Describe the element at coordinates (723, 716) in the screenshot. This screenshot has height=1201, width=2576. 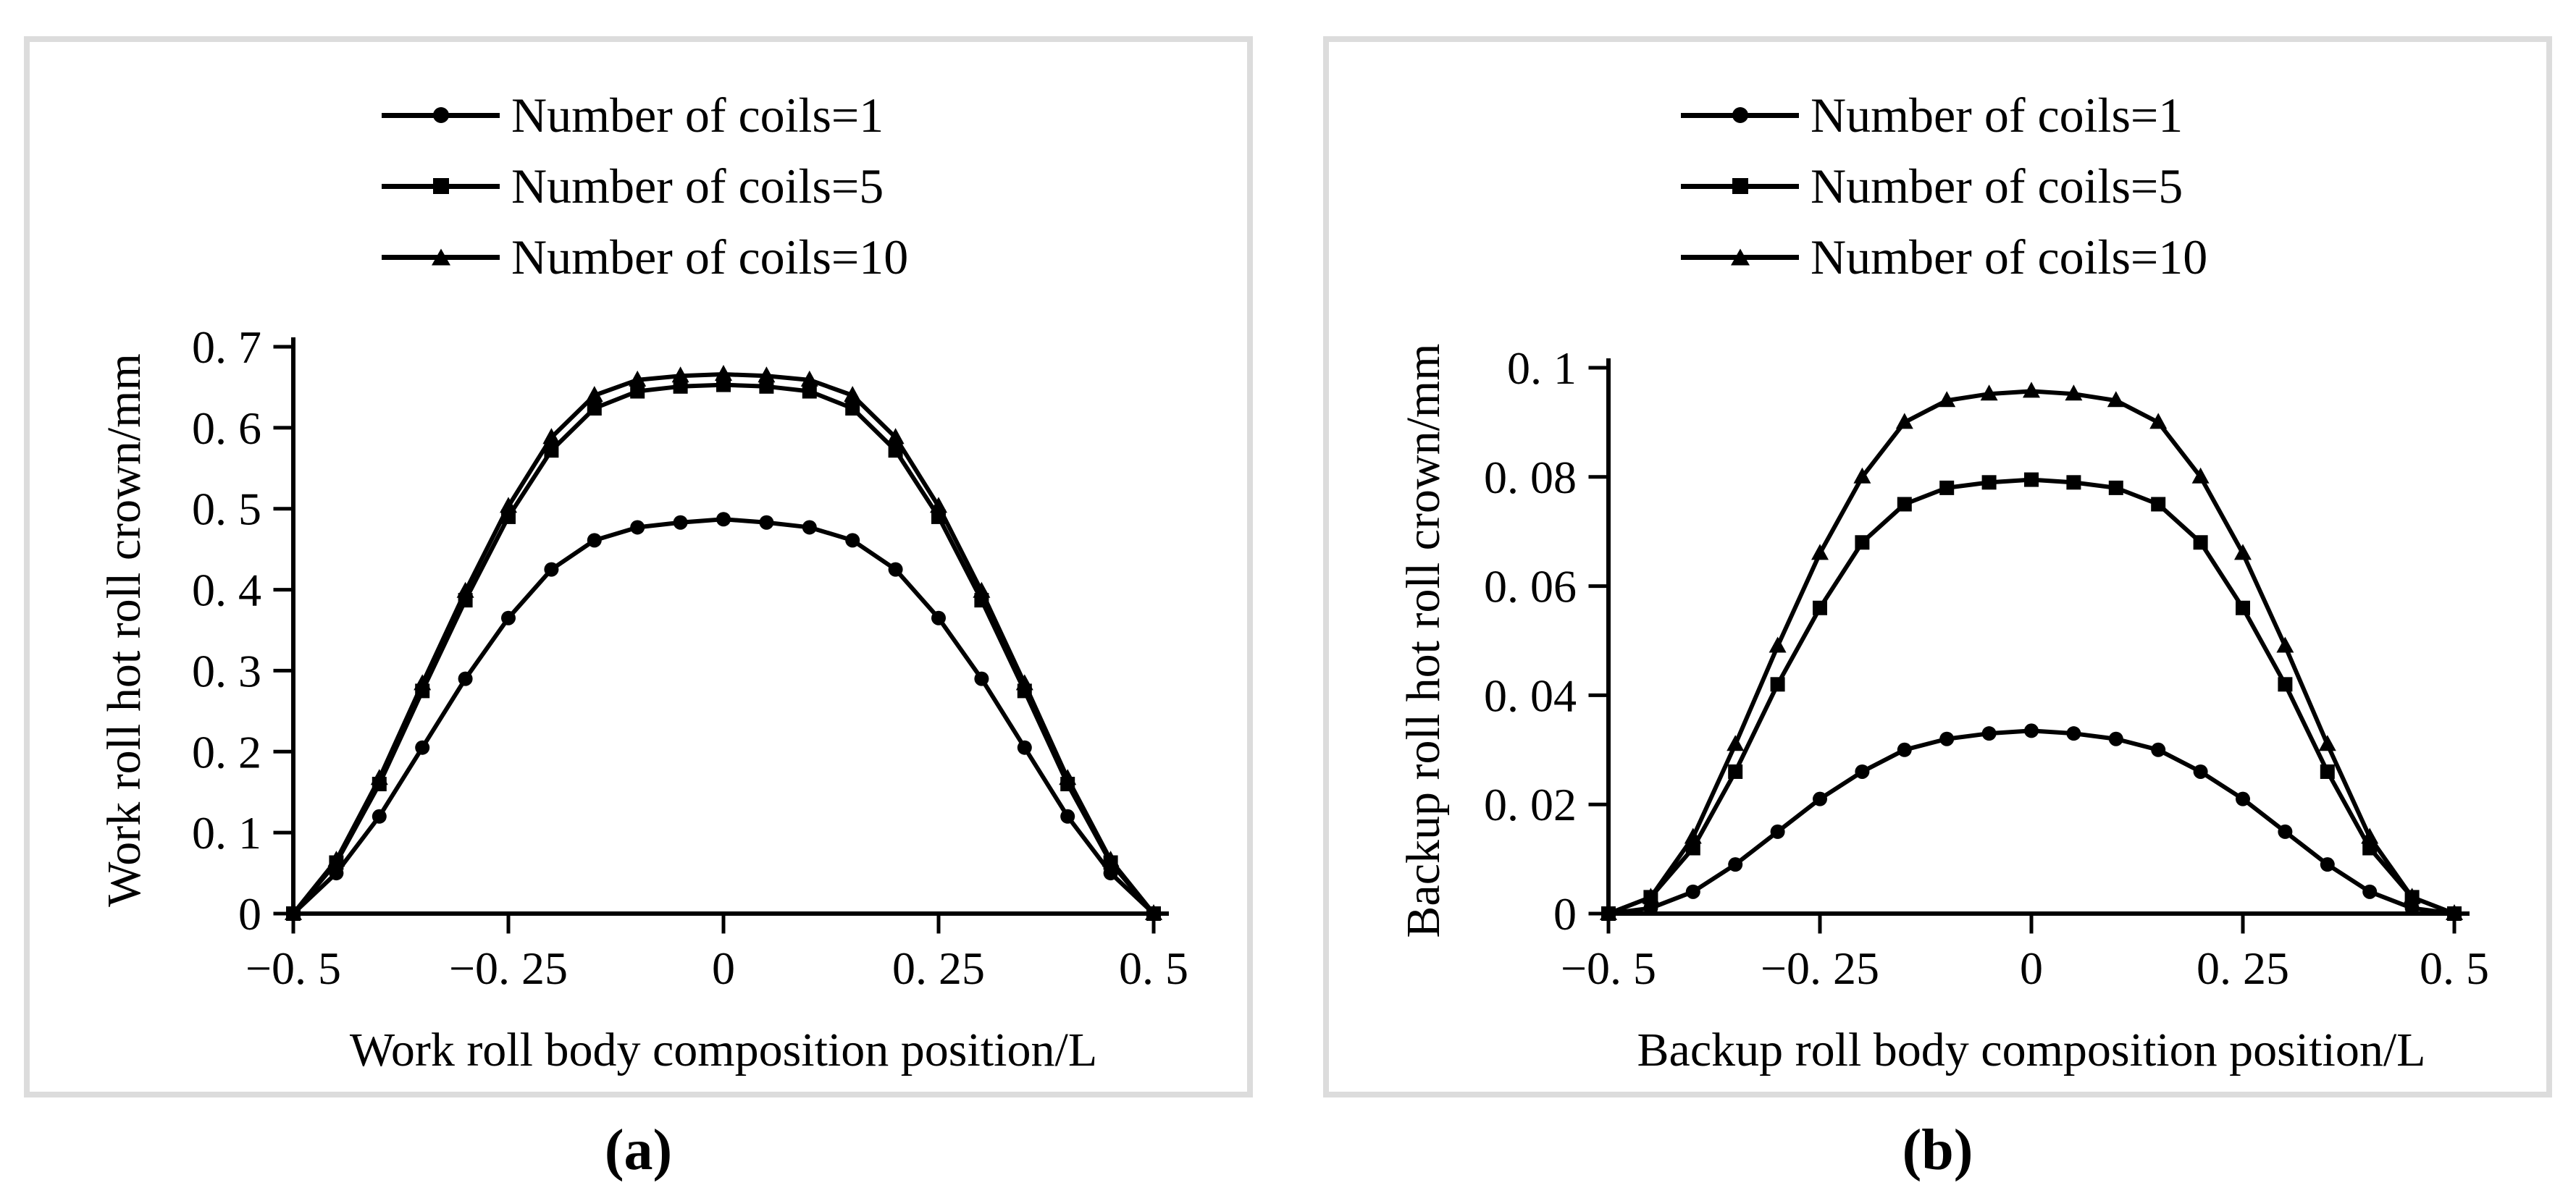
I see `series-line-circle` at that location.